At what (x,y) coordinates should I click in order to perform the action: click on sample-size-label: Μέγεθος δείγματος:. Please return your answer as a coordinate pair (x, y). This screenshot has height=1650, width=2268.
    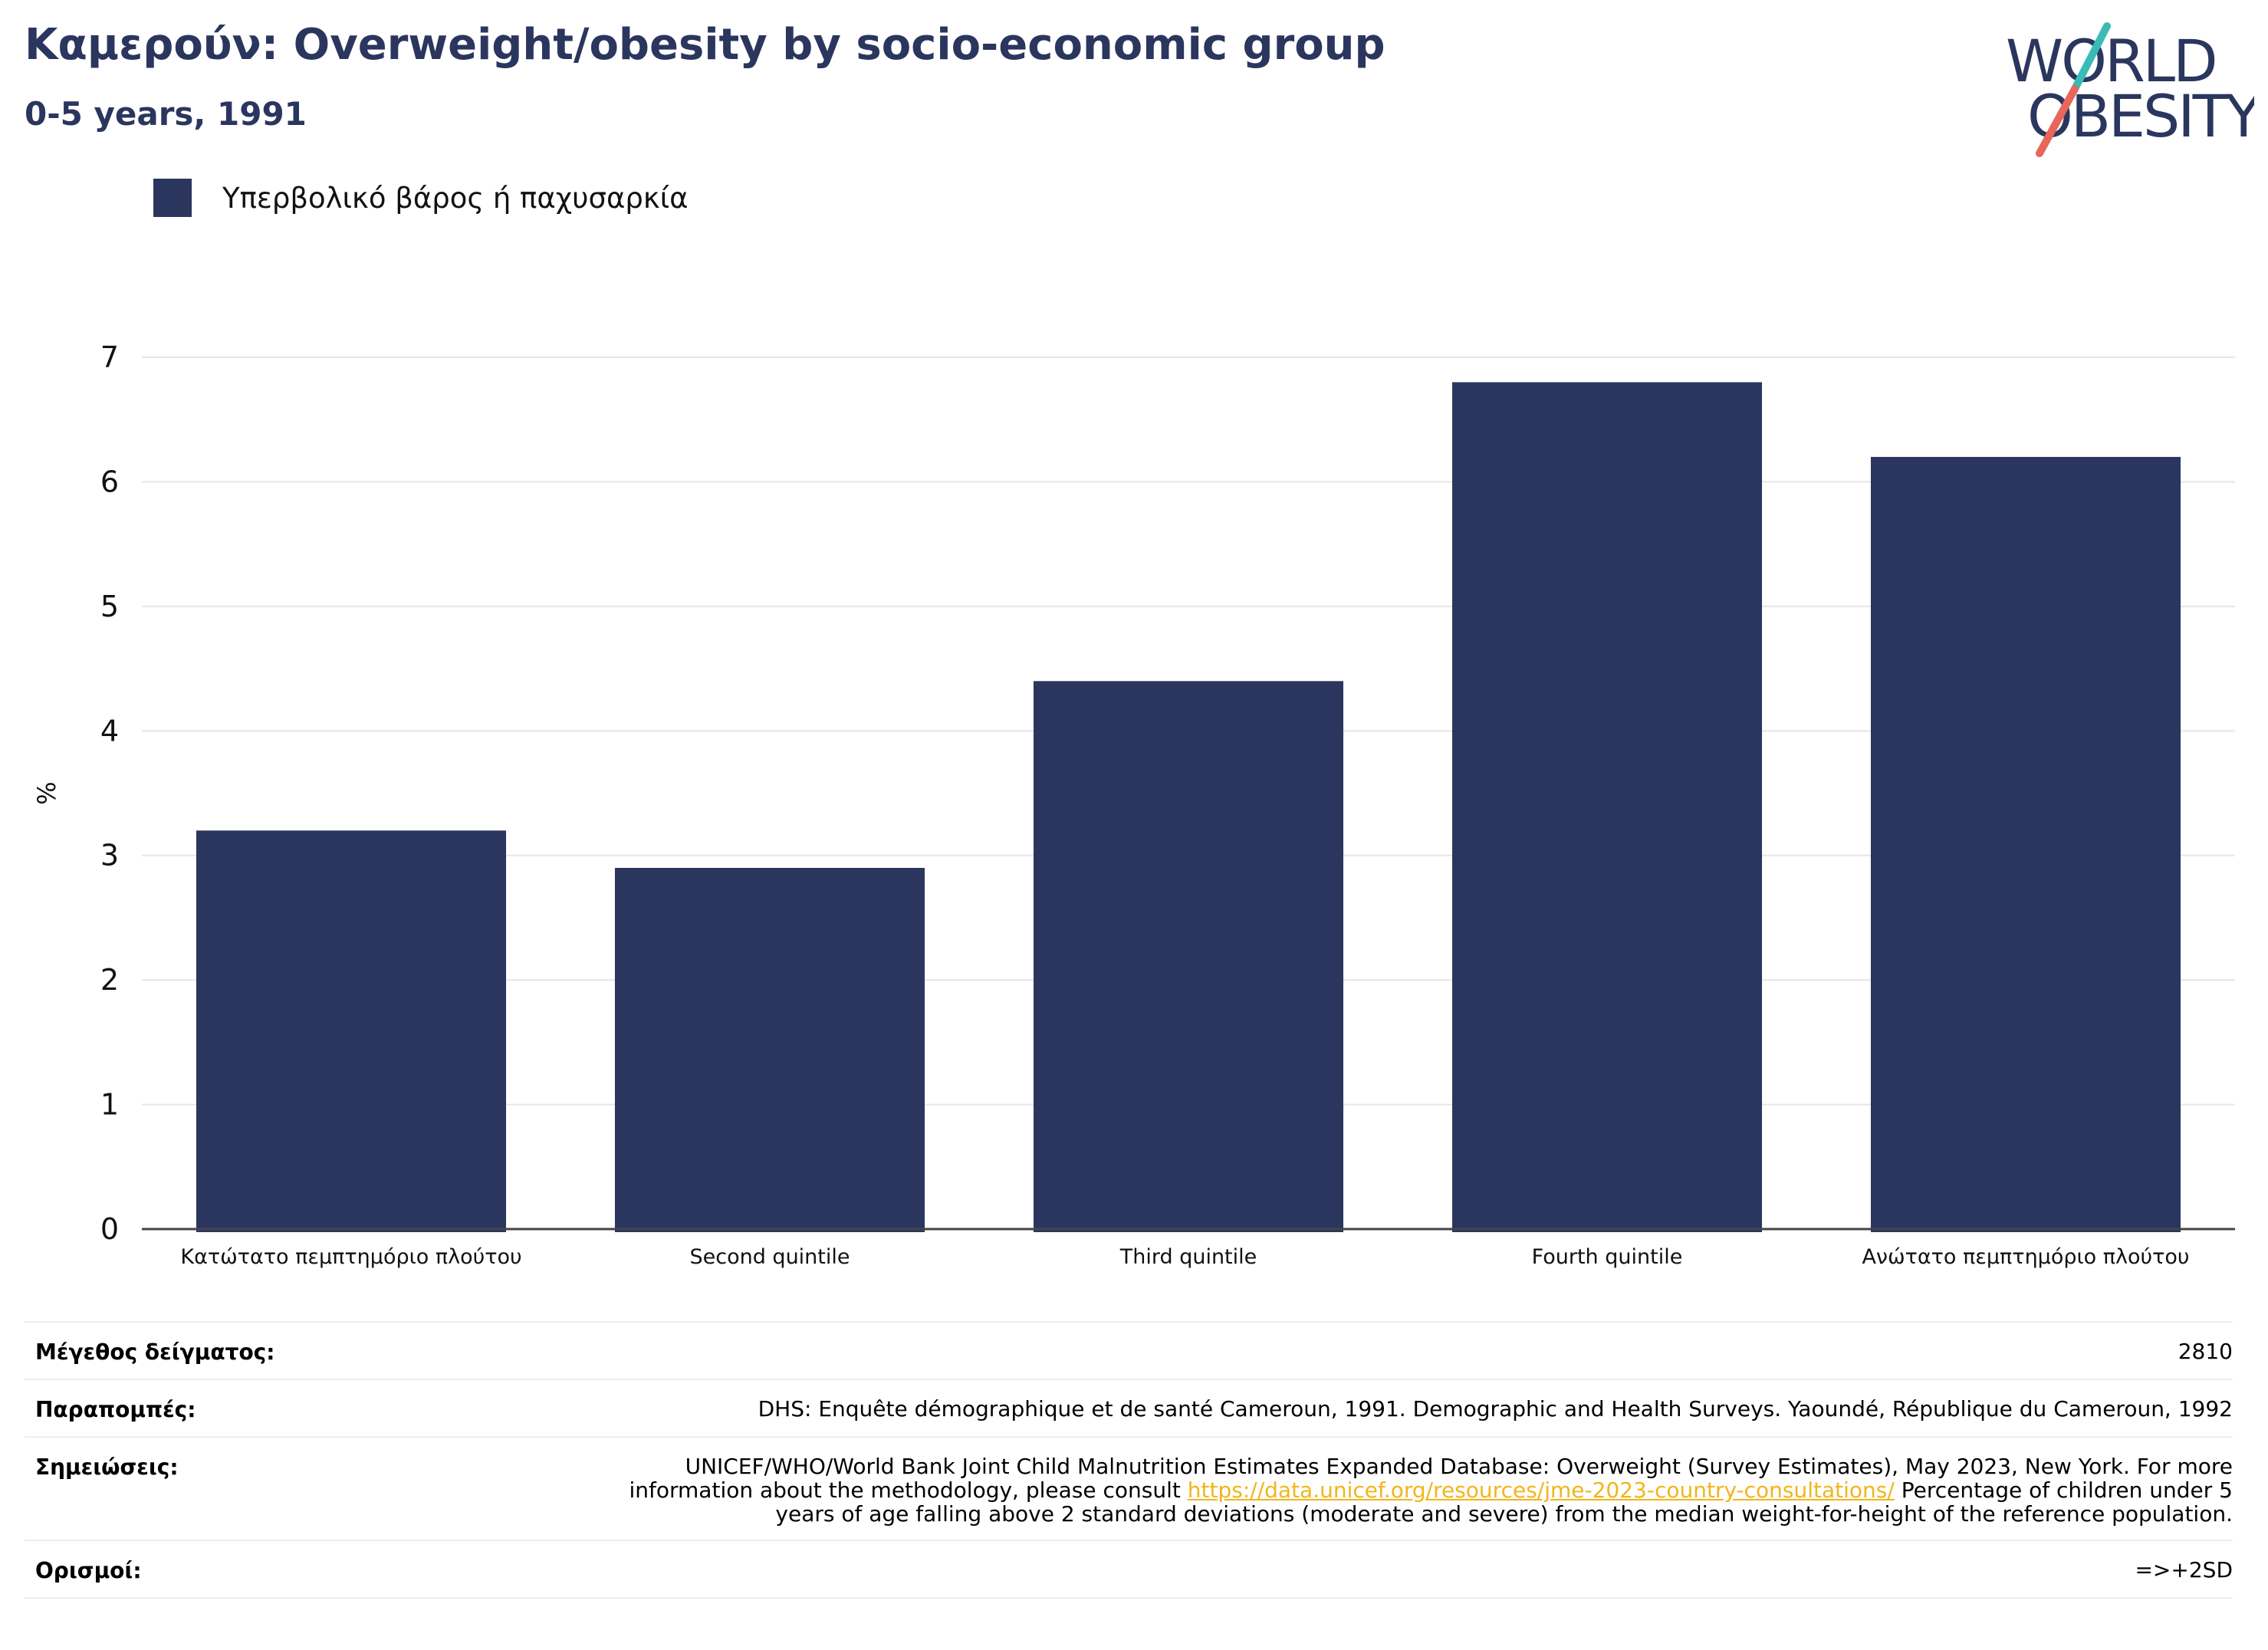
    Looking at the image, I should click on (155, 1352).